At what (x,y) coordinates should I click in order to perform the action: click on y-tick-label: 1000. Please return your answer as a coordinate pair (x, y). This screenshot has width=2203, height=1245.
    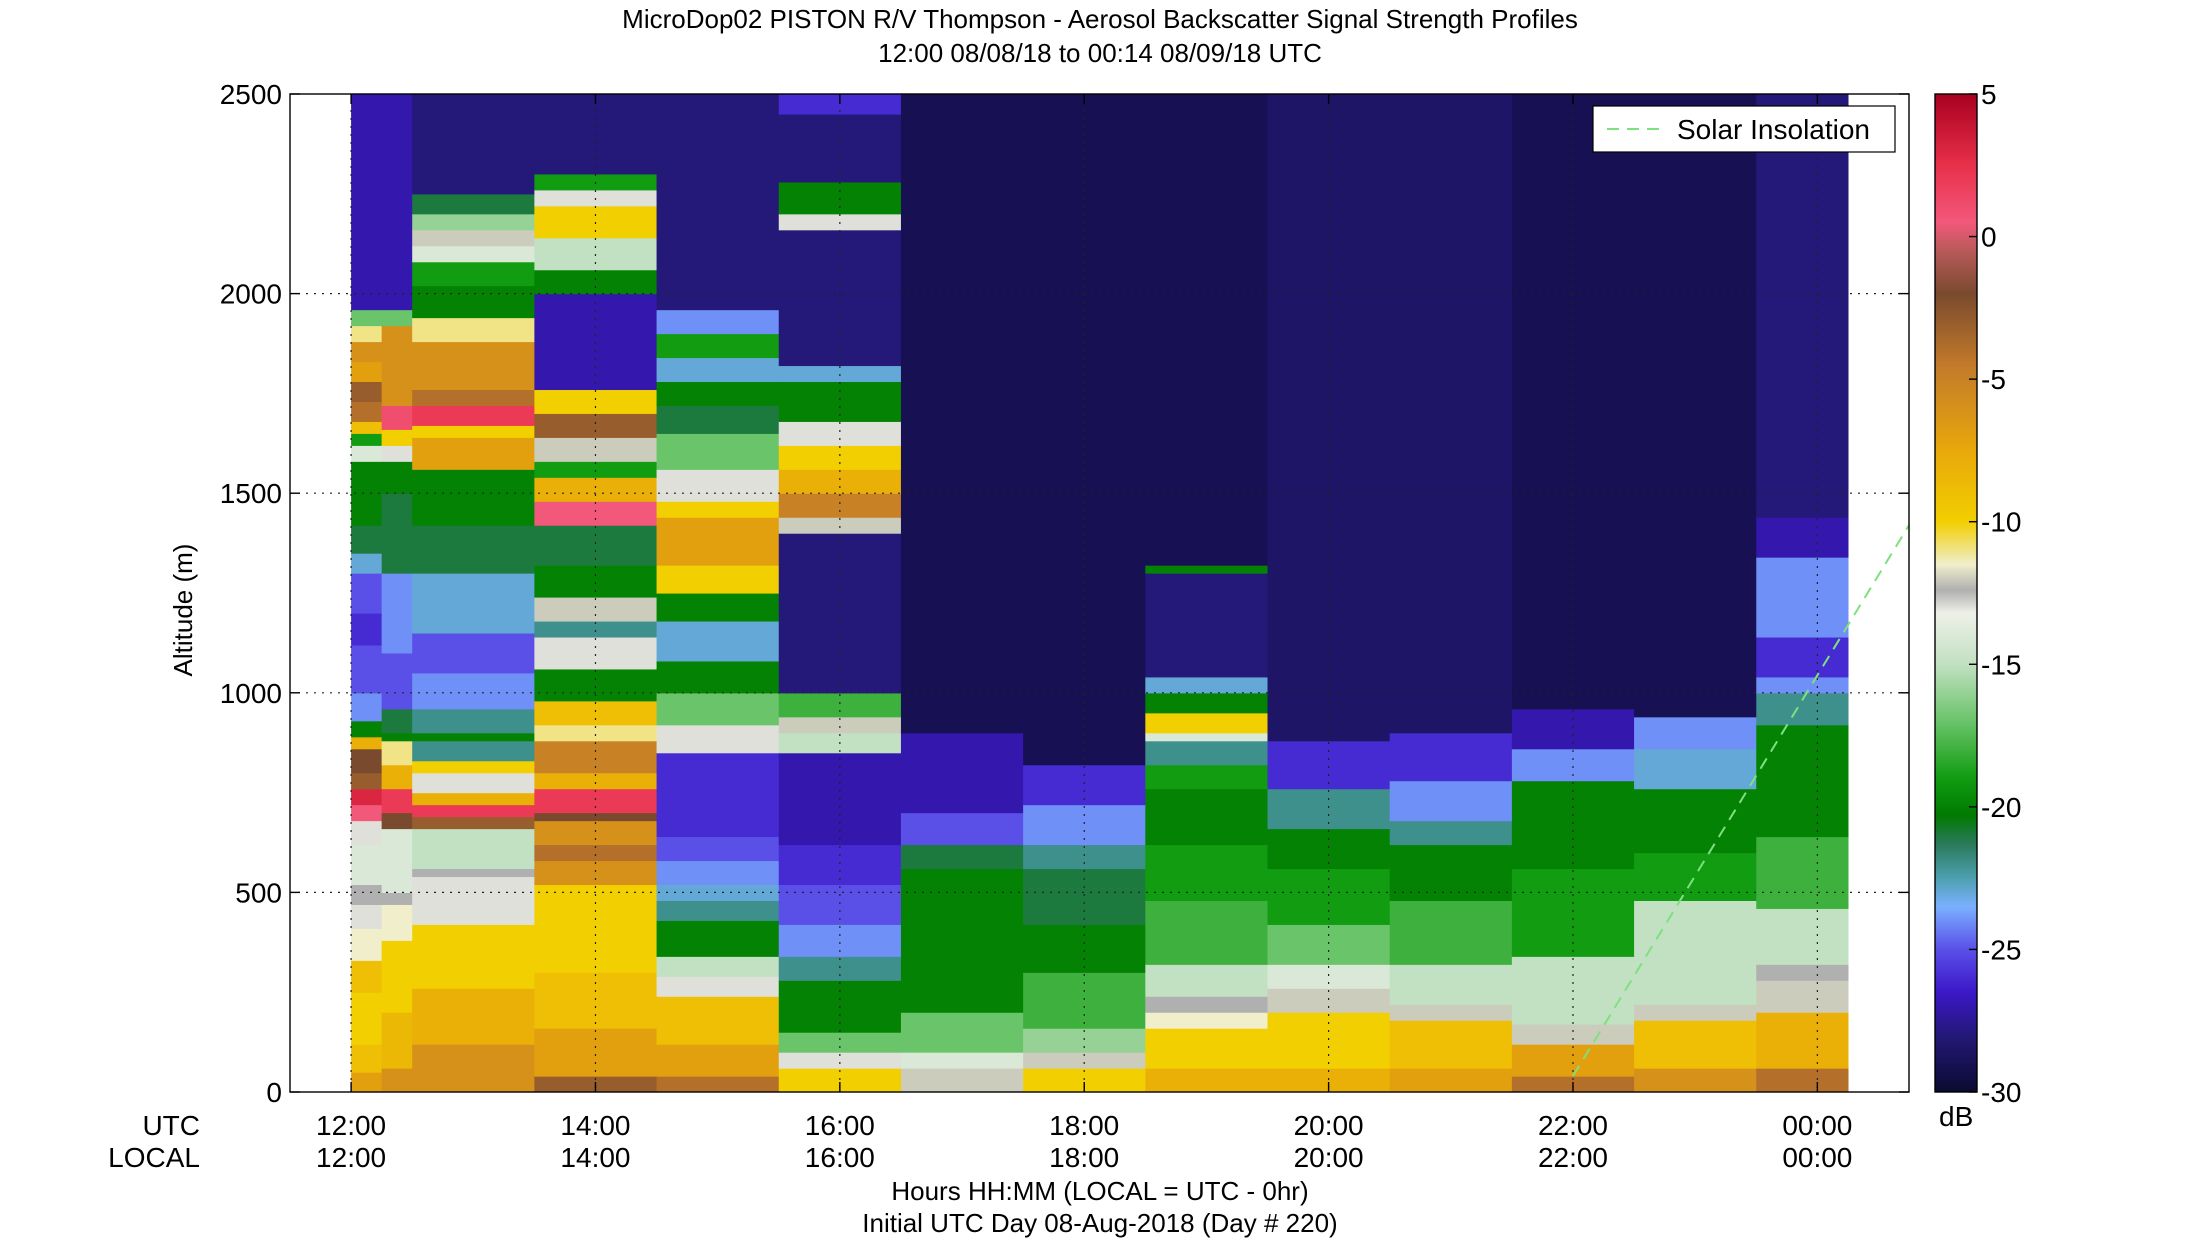
    Looking at the image, I should click on (251, 693).